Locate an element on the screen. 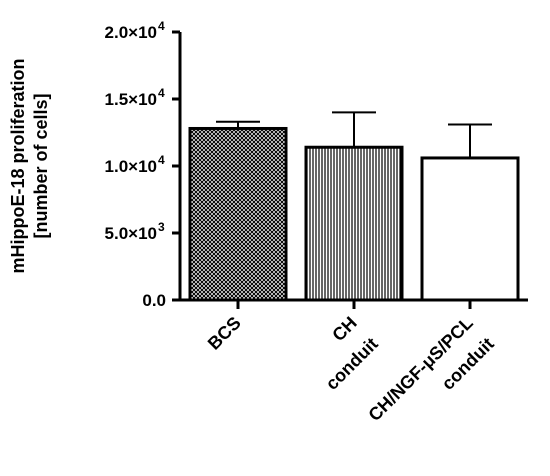 The width and height of the screenshot is (550, 476). y-tick-label: 0.0 is located at coordinates (154, 300).